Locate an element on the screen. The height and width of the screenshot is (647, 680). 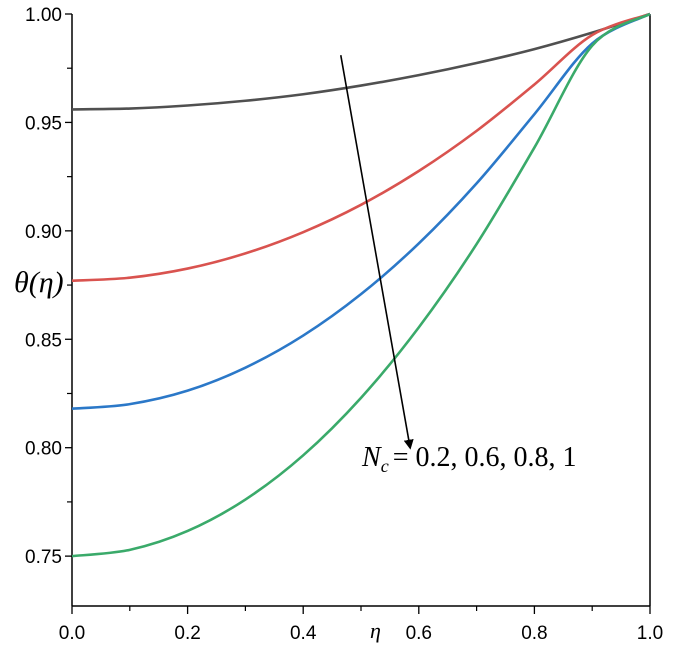
x-axis-ticks: 0.0 0.2 0.4 0.6 0.8 1.0 is located at coordinates (361, 625).